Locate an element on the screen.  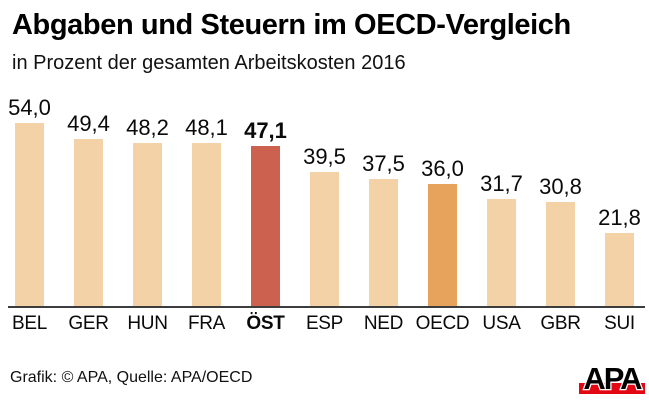
credit-line: Grafik: © APA, Quelle: APA/OECD is located at coordinates (131, 377).